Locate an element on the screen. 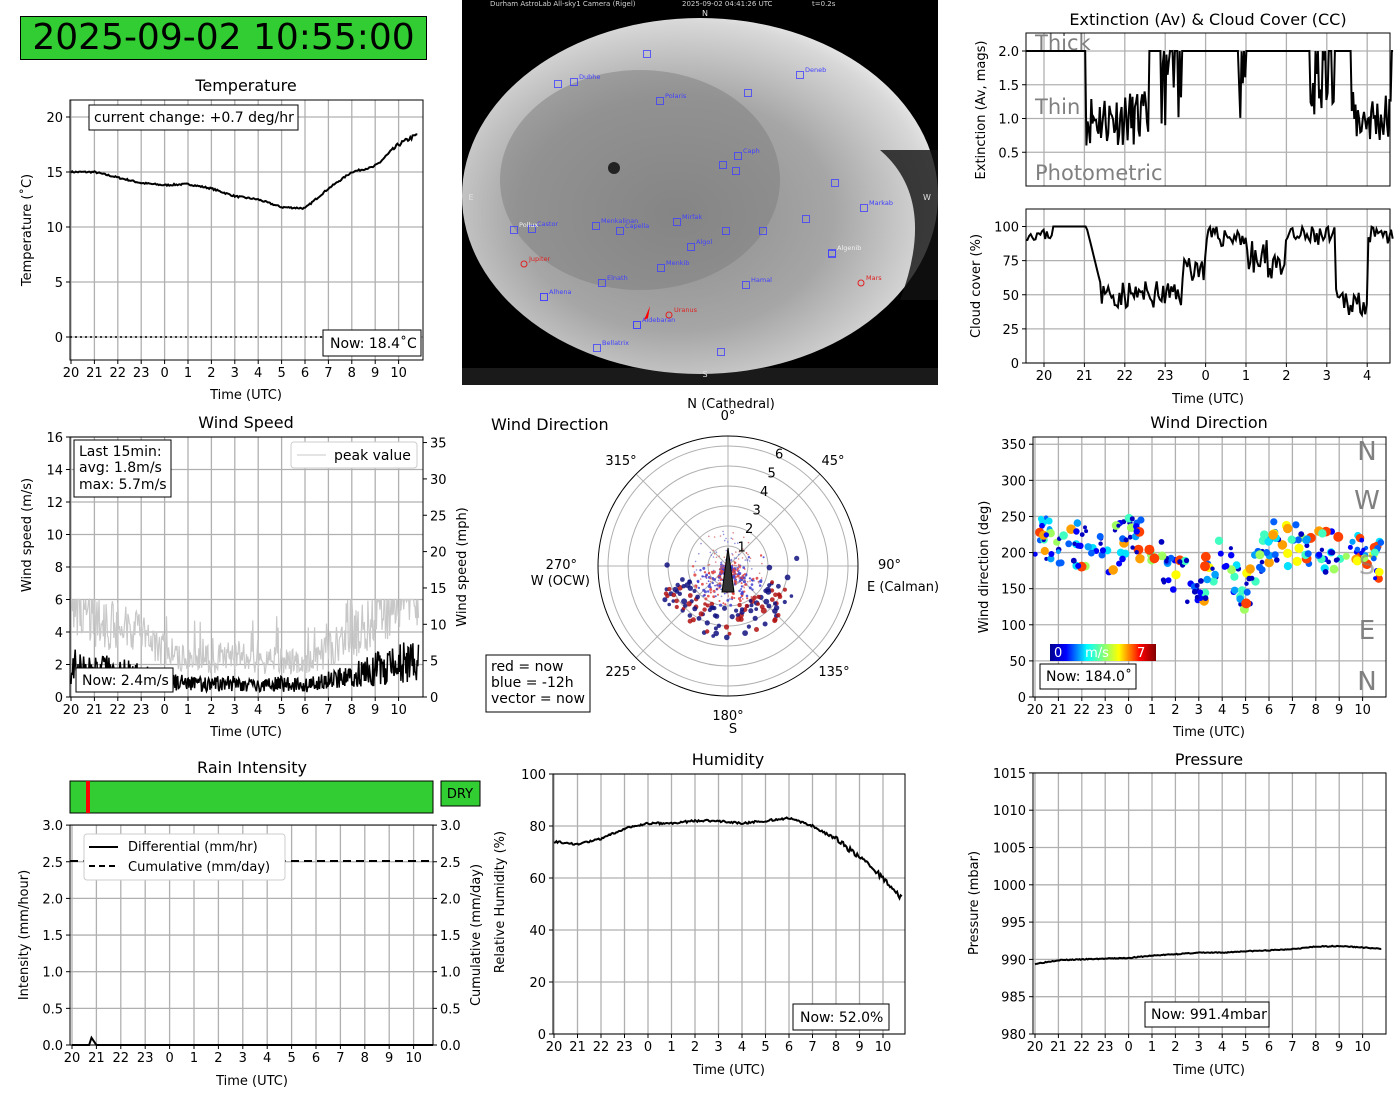 The height and width of the screenshot is (1100, 1400). temperature-title: Temperature is located at coordinates (245, 85).